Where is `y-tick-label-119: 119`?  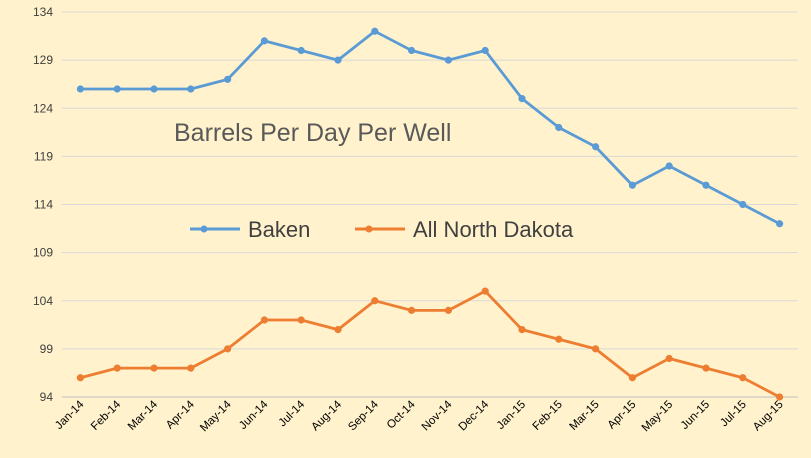
y-tick-label-119: 119 is located at coordinates (43, 156).